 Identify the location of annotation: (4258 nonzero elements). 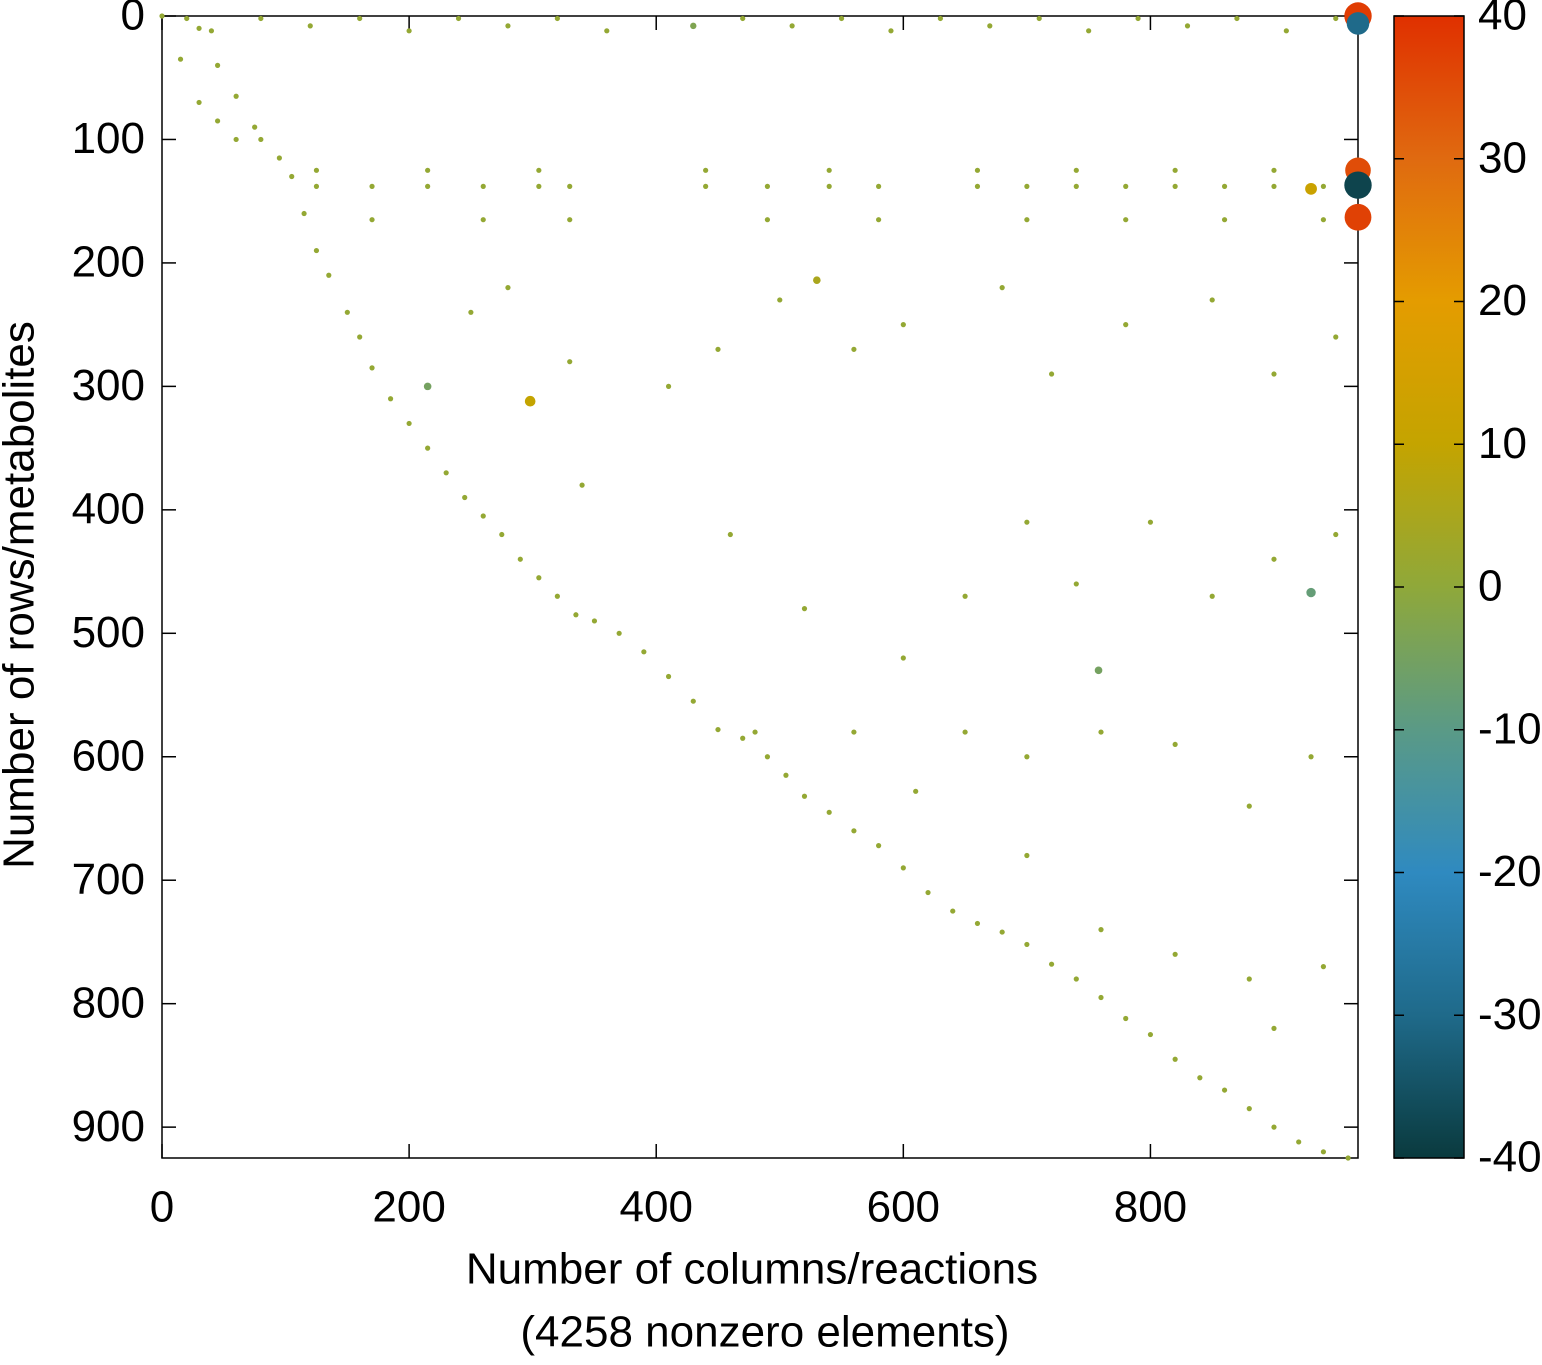
(764, 1332).